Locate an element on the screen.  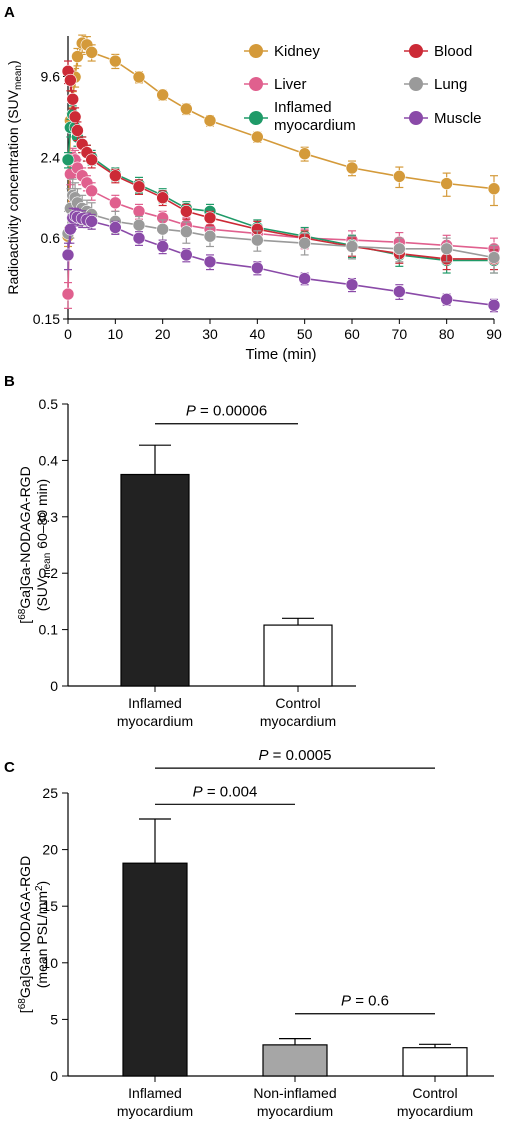
y-axis-label-end: ) is located at coordinates (13, 62).